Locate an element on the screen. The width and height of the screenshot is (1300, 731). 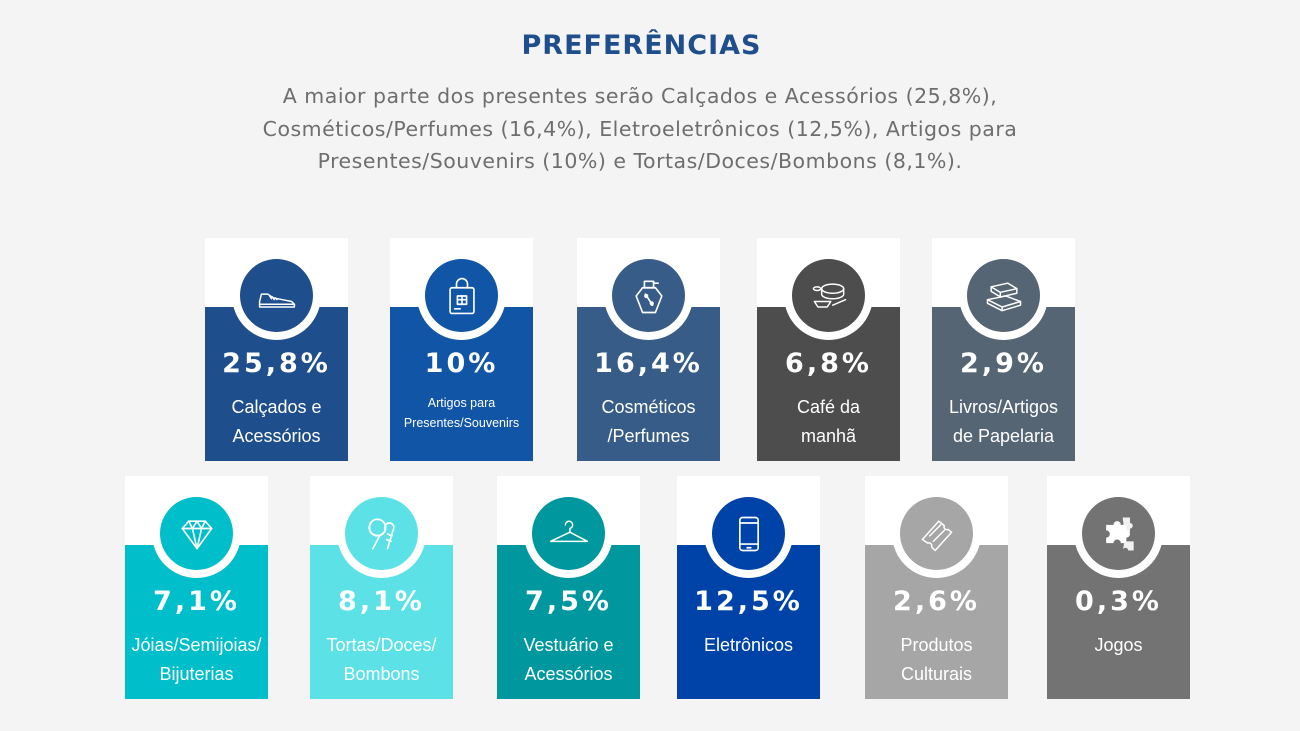
card-percent: 12,5% is located at coordinates (748, 601).